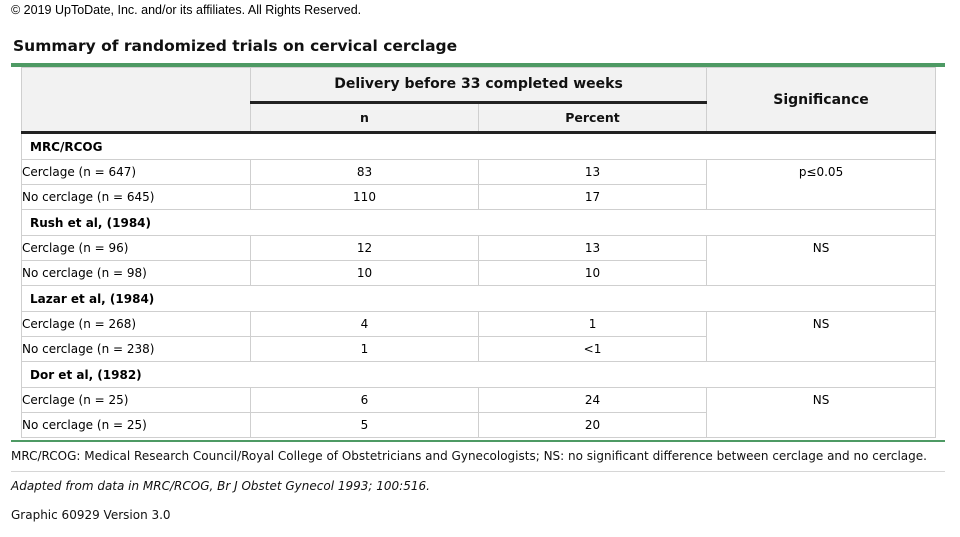 The width and height of the screenshot is (960, 537). I want to click on group-name: MRC/RCOG, so click(478, 146).